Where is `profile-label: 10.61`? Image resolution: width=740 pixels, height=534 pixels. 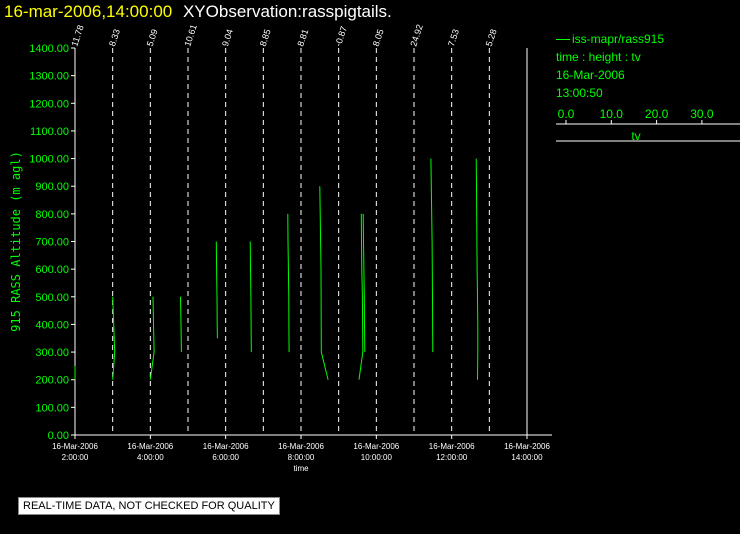
profile-label: 10.61 is located at coordinates (190, 35).